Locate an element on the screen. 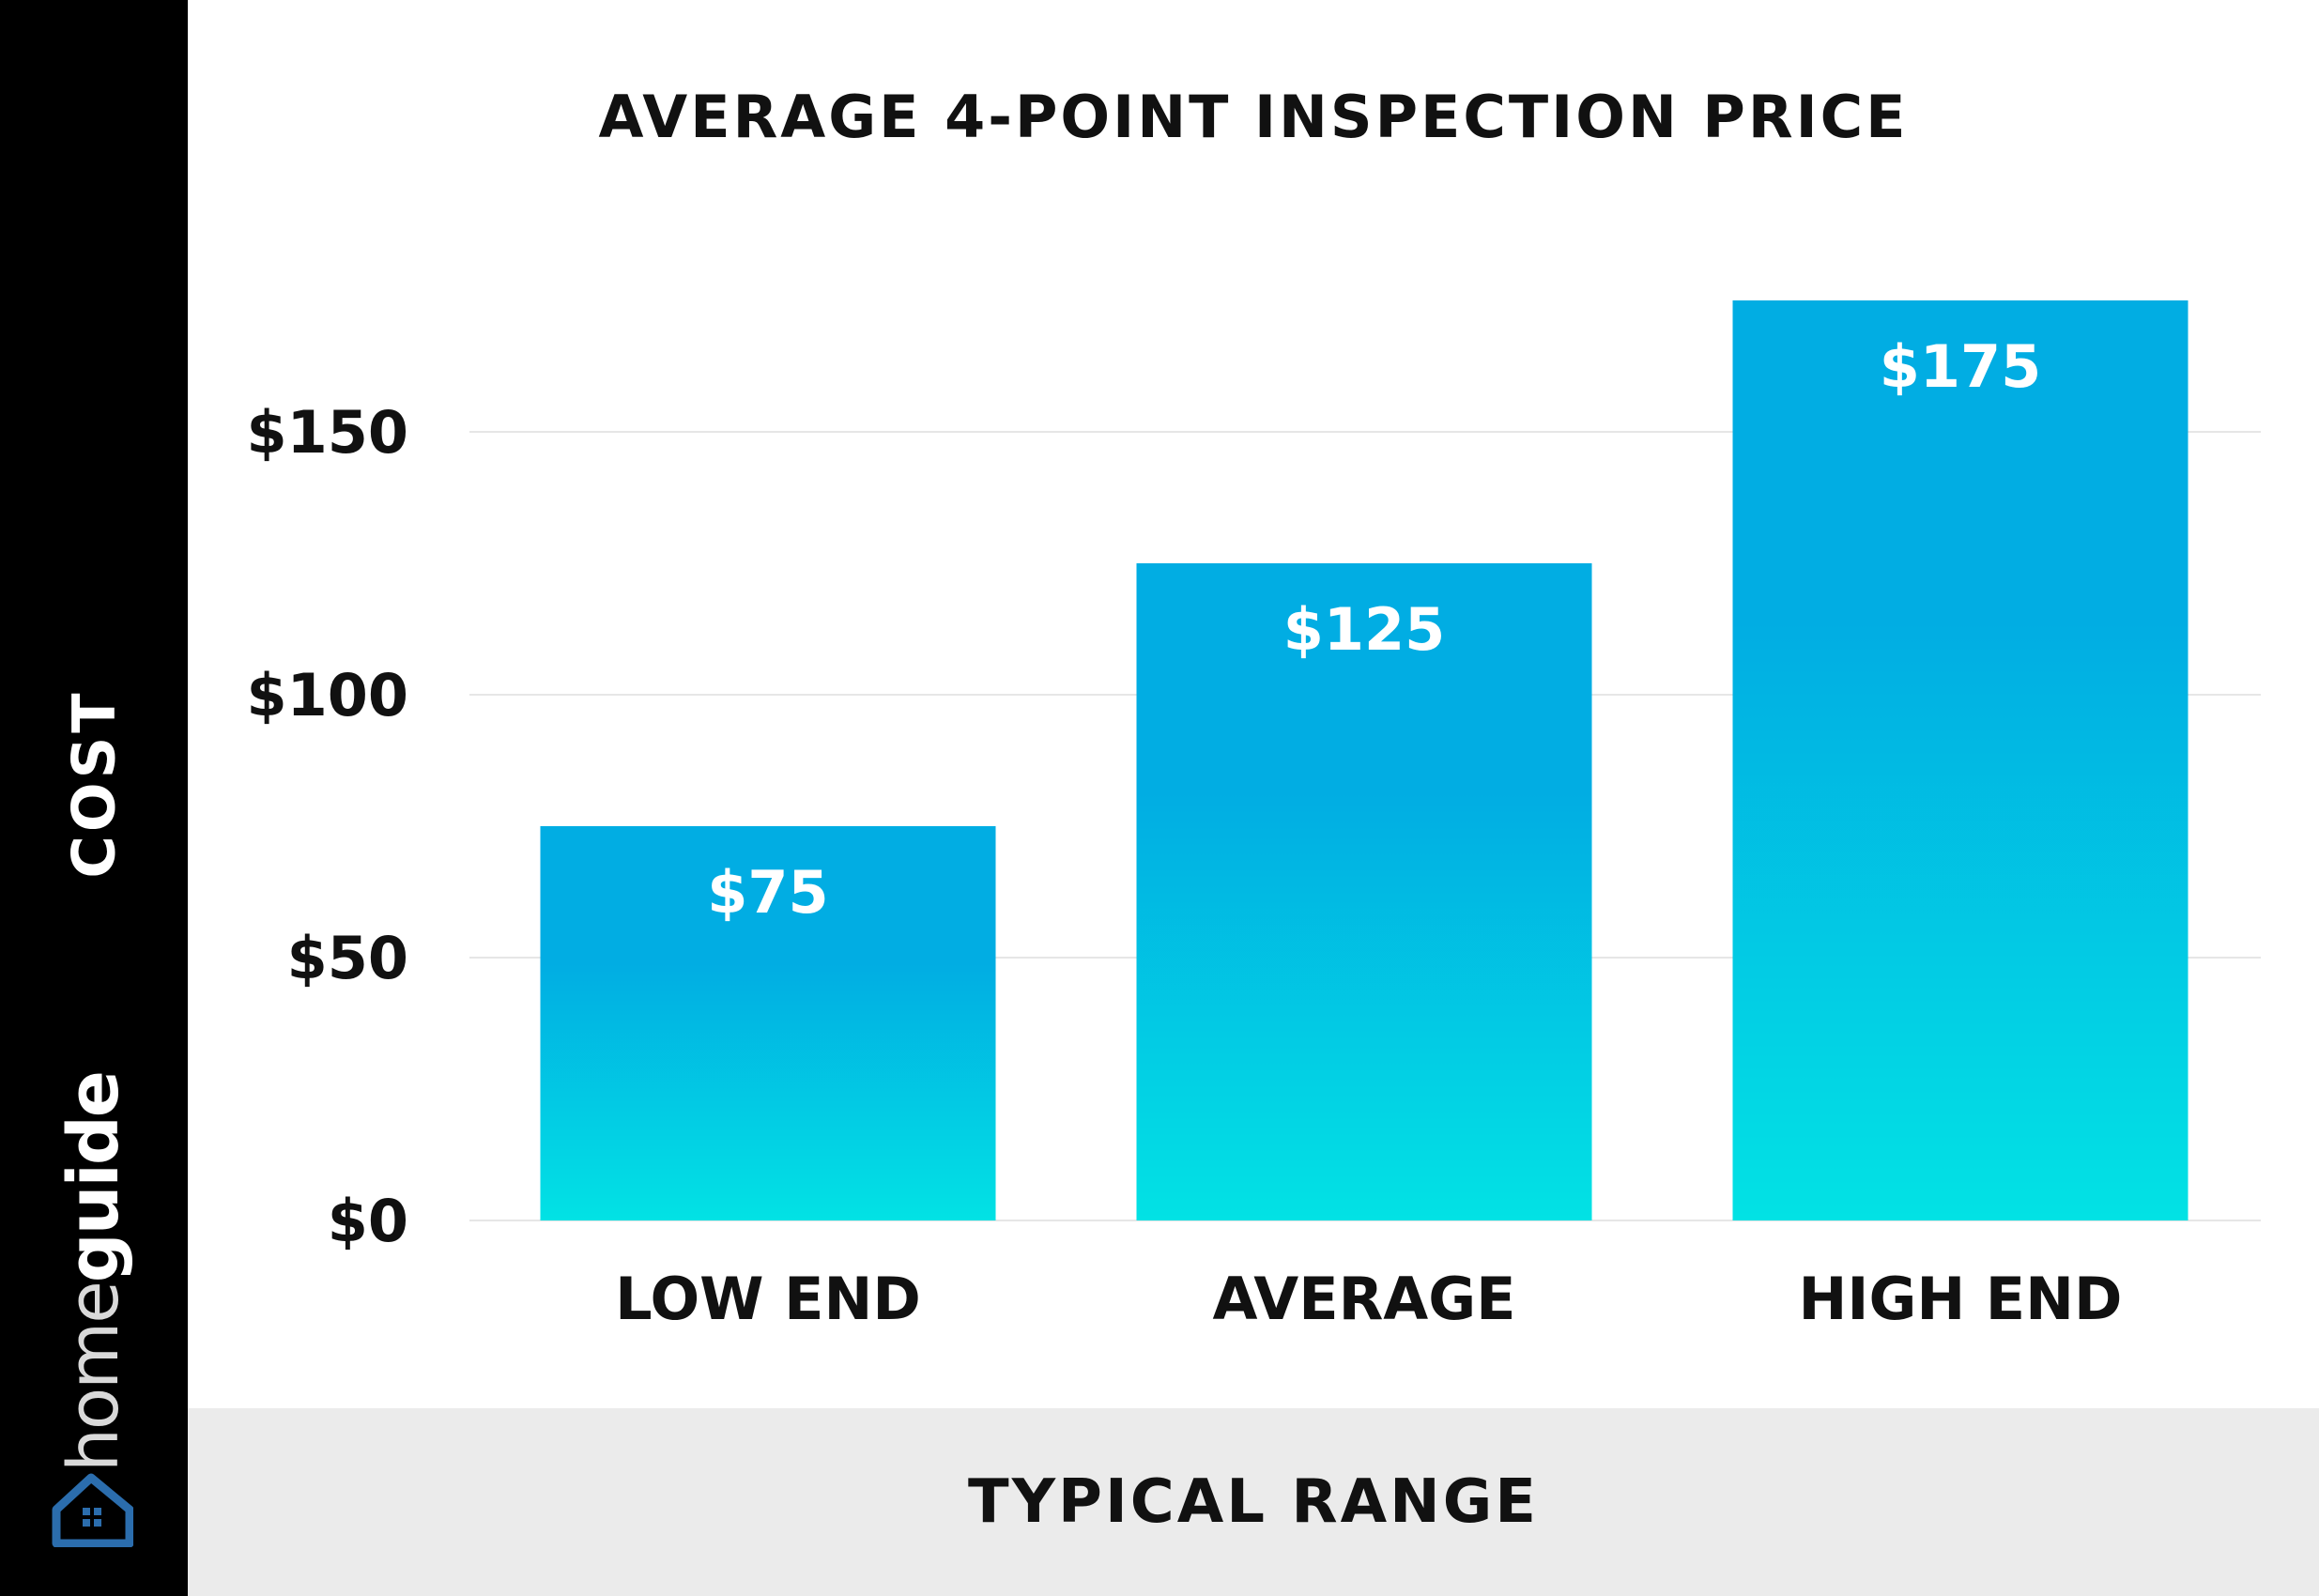 The image size is (2319, 1596). chart-title: AVERAGE 4-POINT INSPECTION PRICE is located at coordinates (1253, 117).